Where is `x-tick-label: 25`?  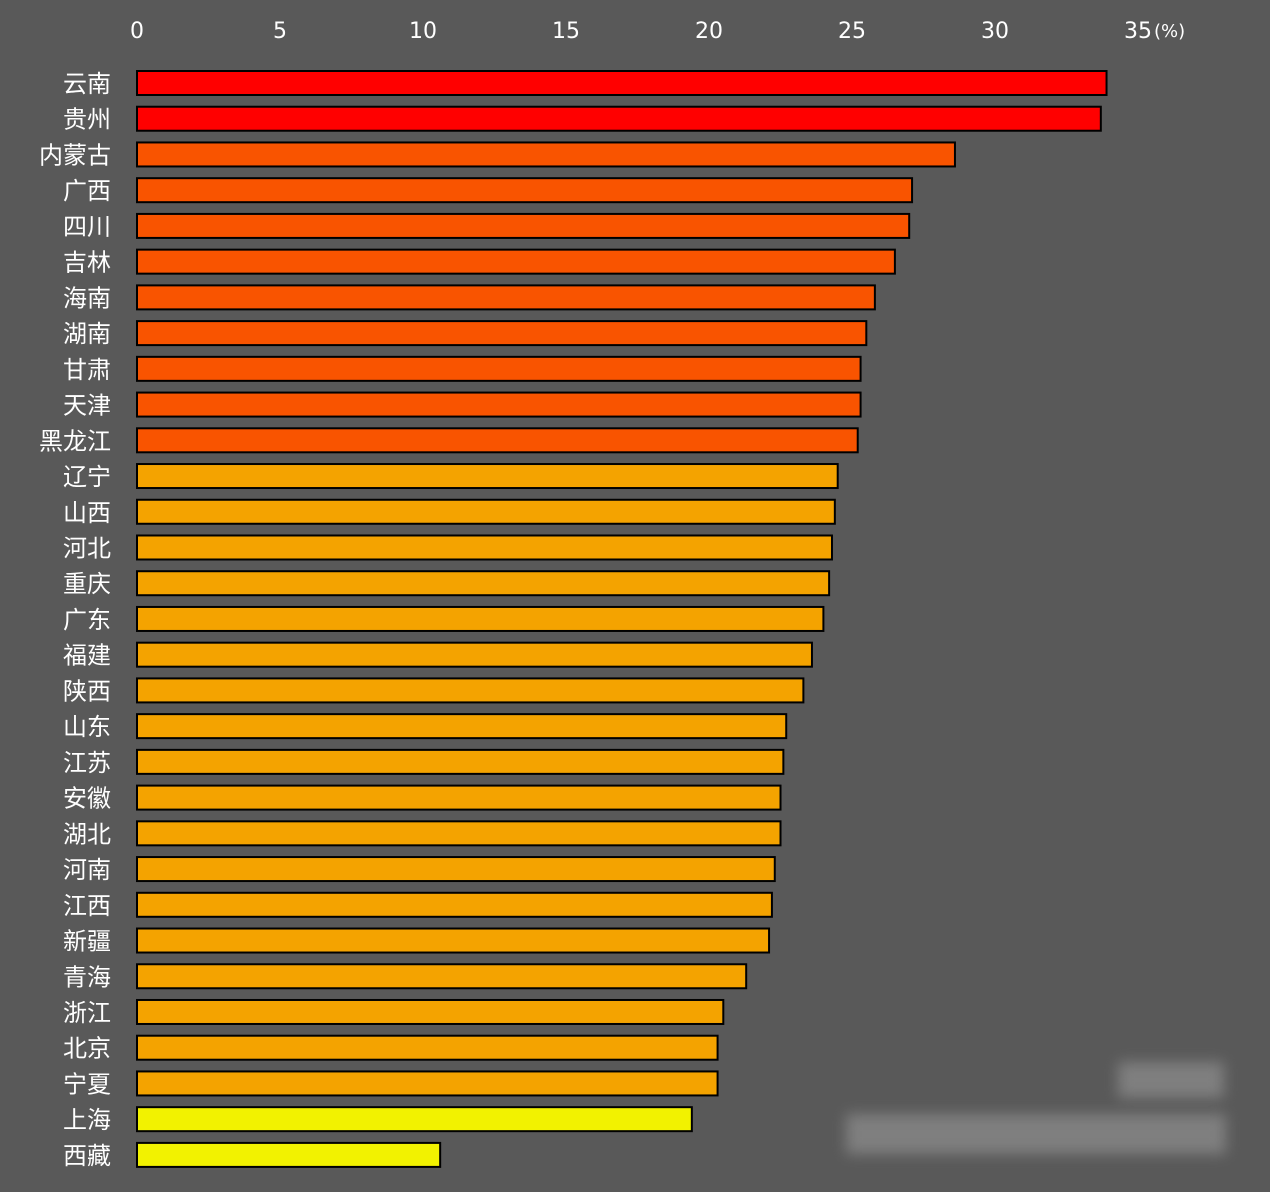 x-tick-label: 25 is located at coordinates (852, 31).